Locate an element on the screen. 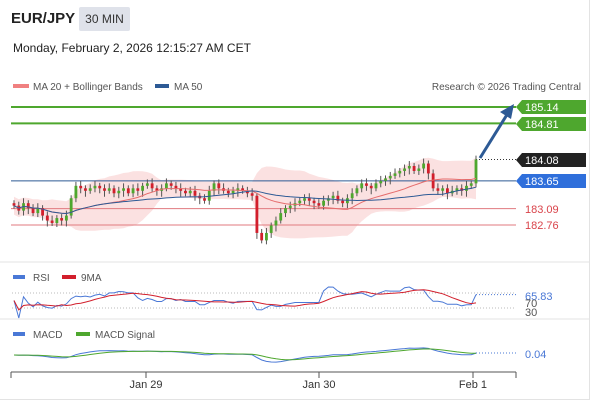 This screenshot has width=590, height=400. macd-signal-line is located at coordinates (245, 354).